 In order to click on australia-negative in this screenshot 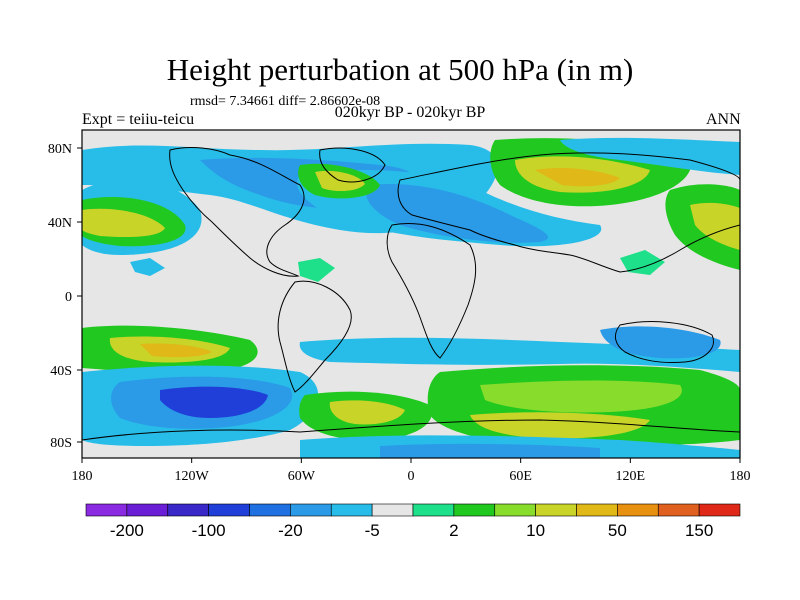, I will do `click(660, 342)`.